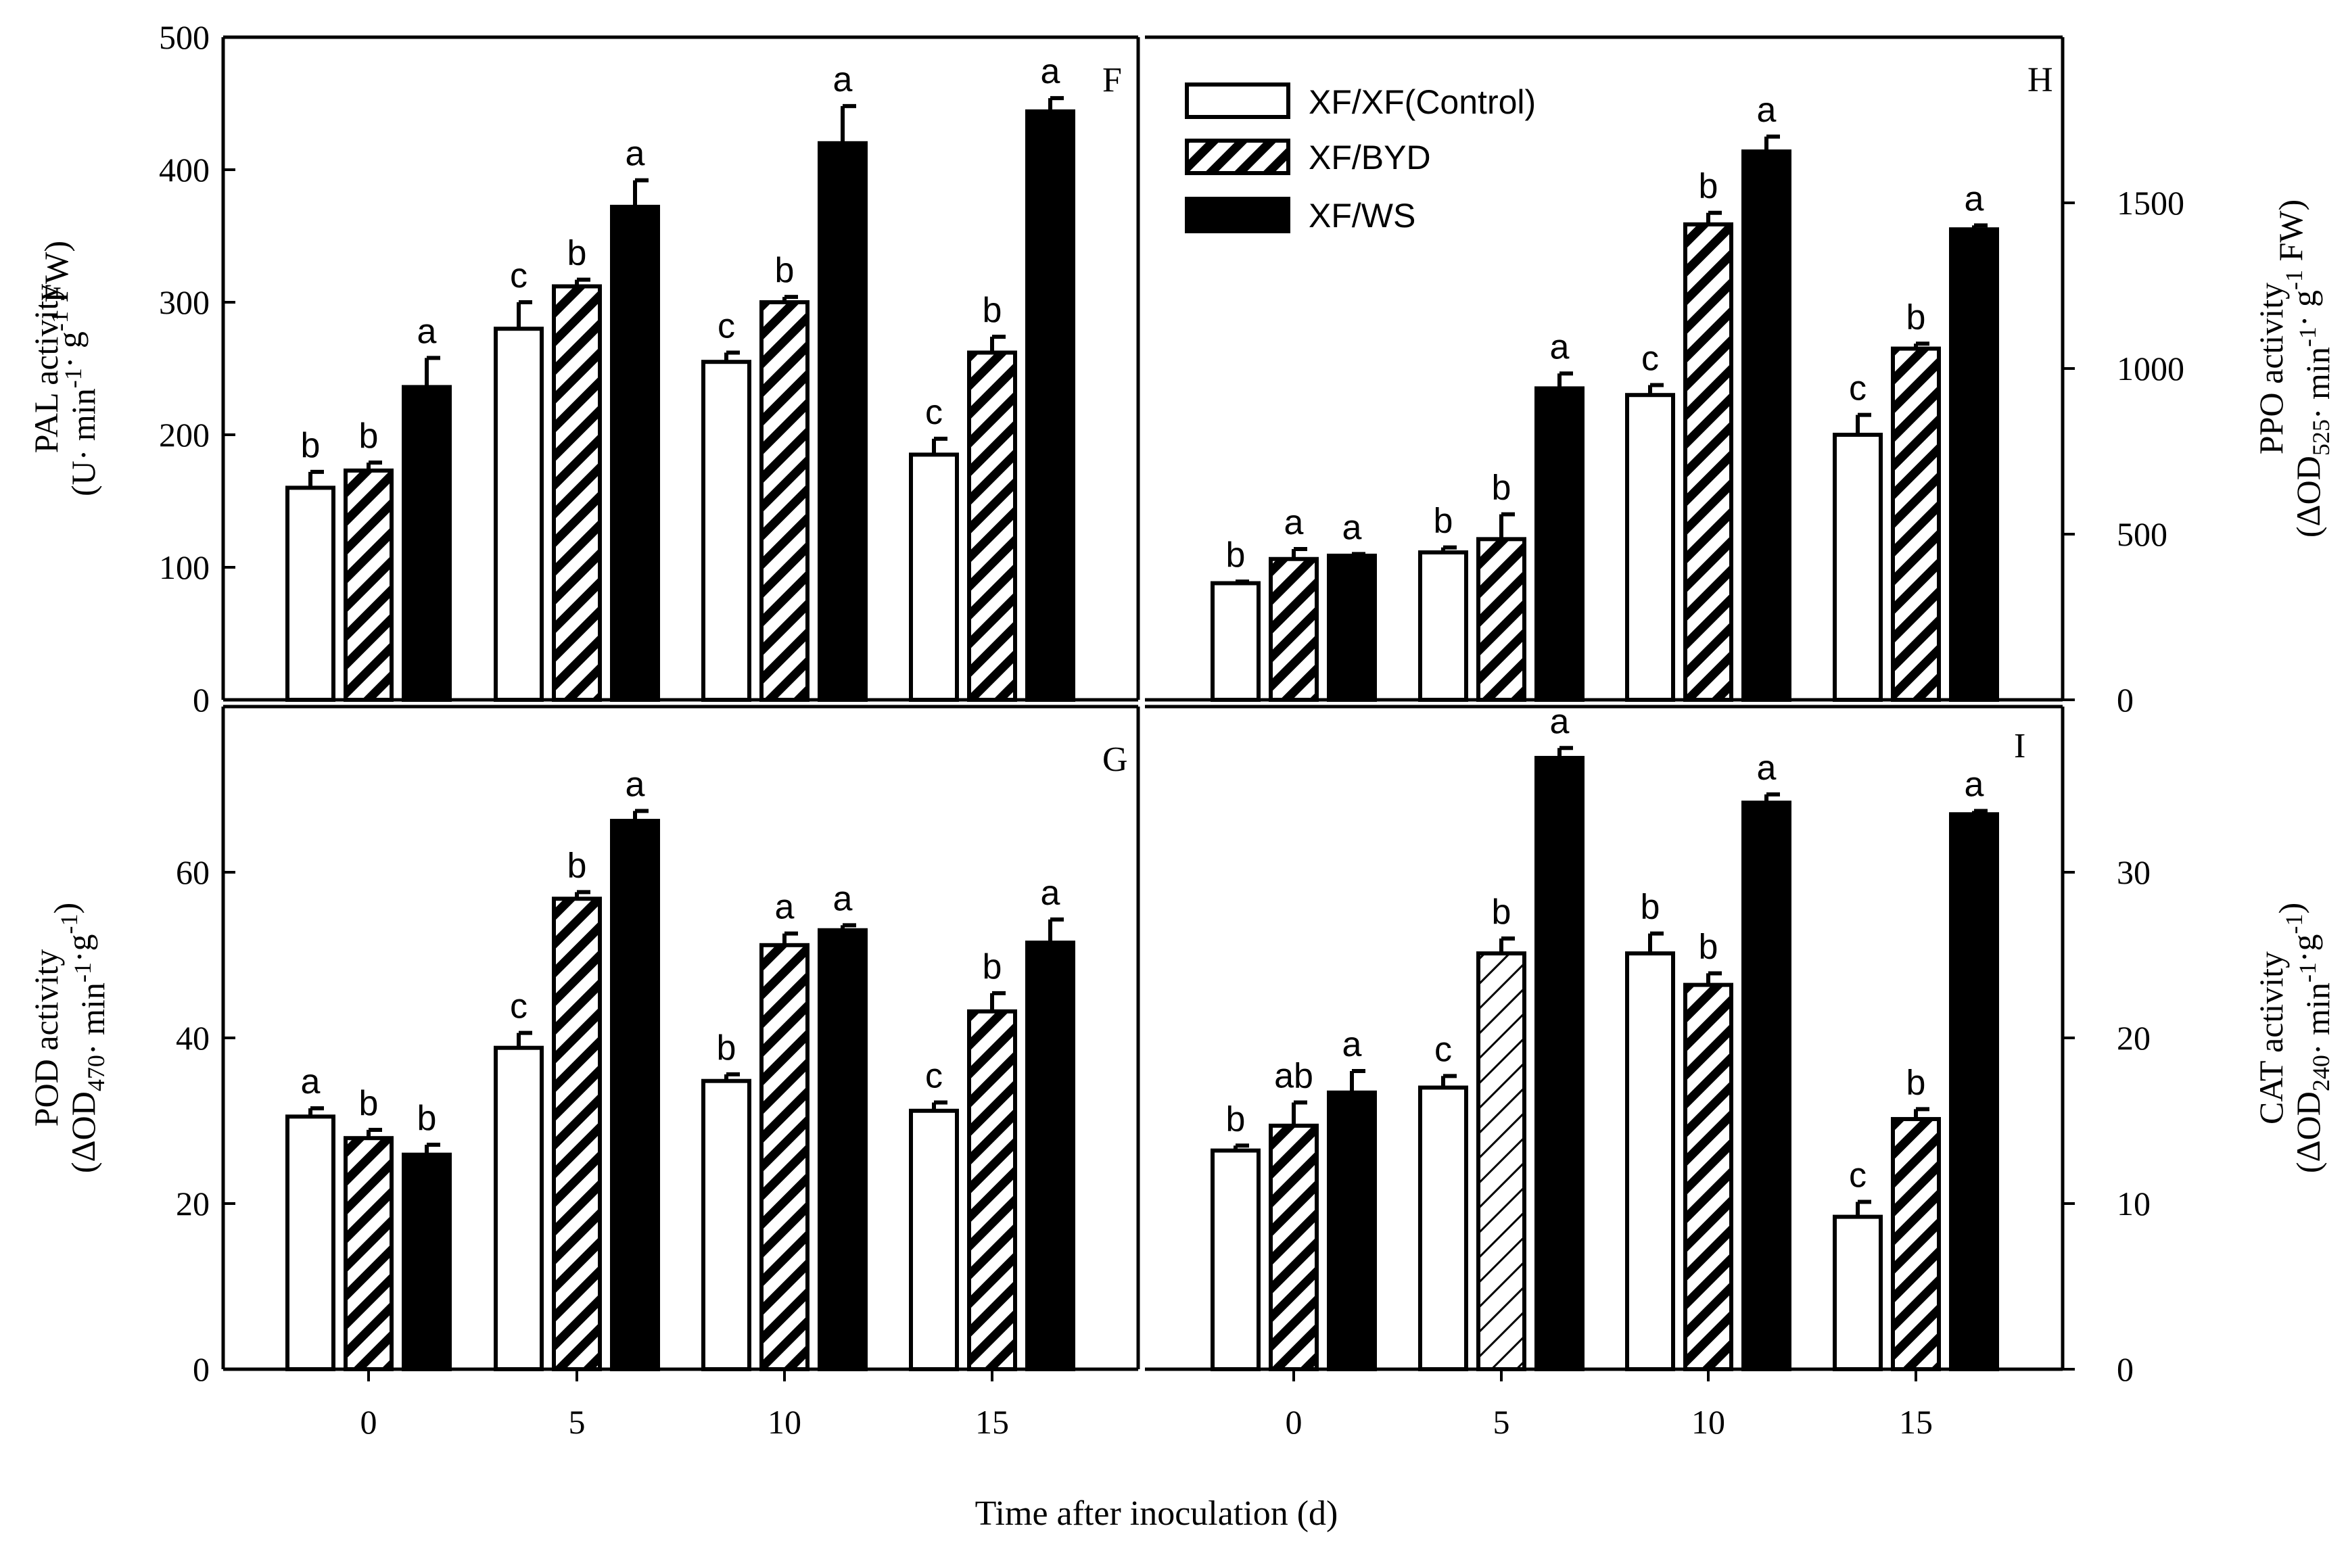 This screenshot has width=2346, height=1568. I want to click on y-tick-label: 1500, so click(2150, 203).